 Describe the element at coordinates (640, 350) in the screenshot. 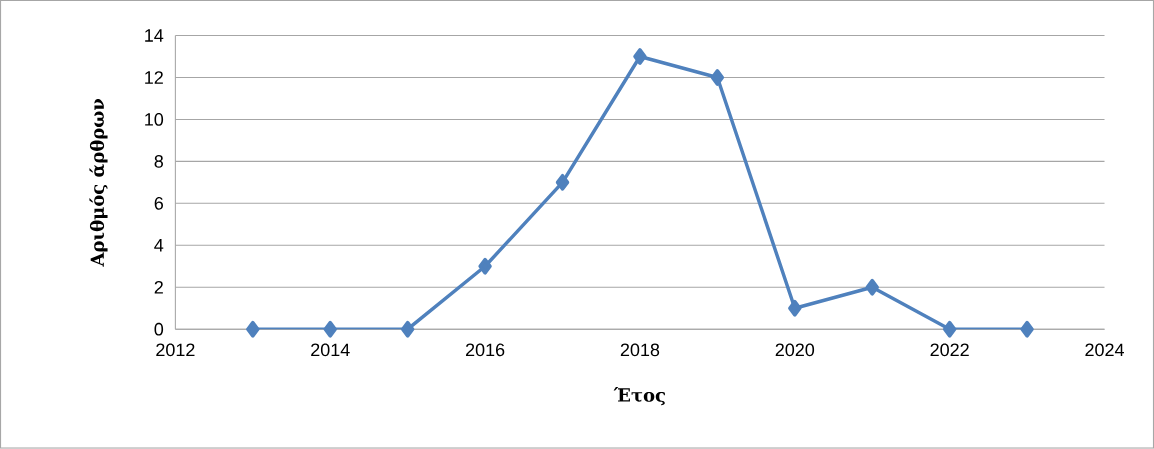

I see `x-tick-label: 2018` at that location.